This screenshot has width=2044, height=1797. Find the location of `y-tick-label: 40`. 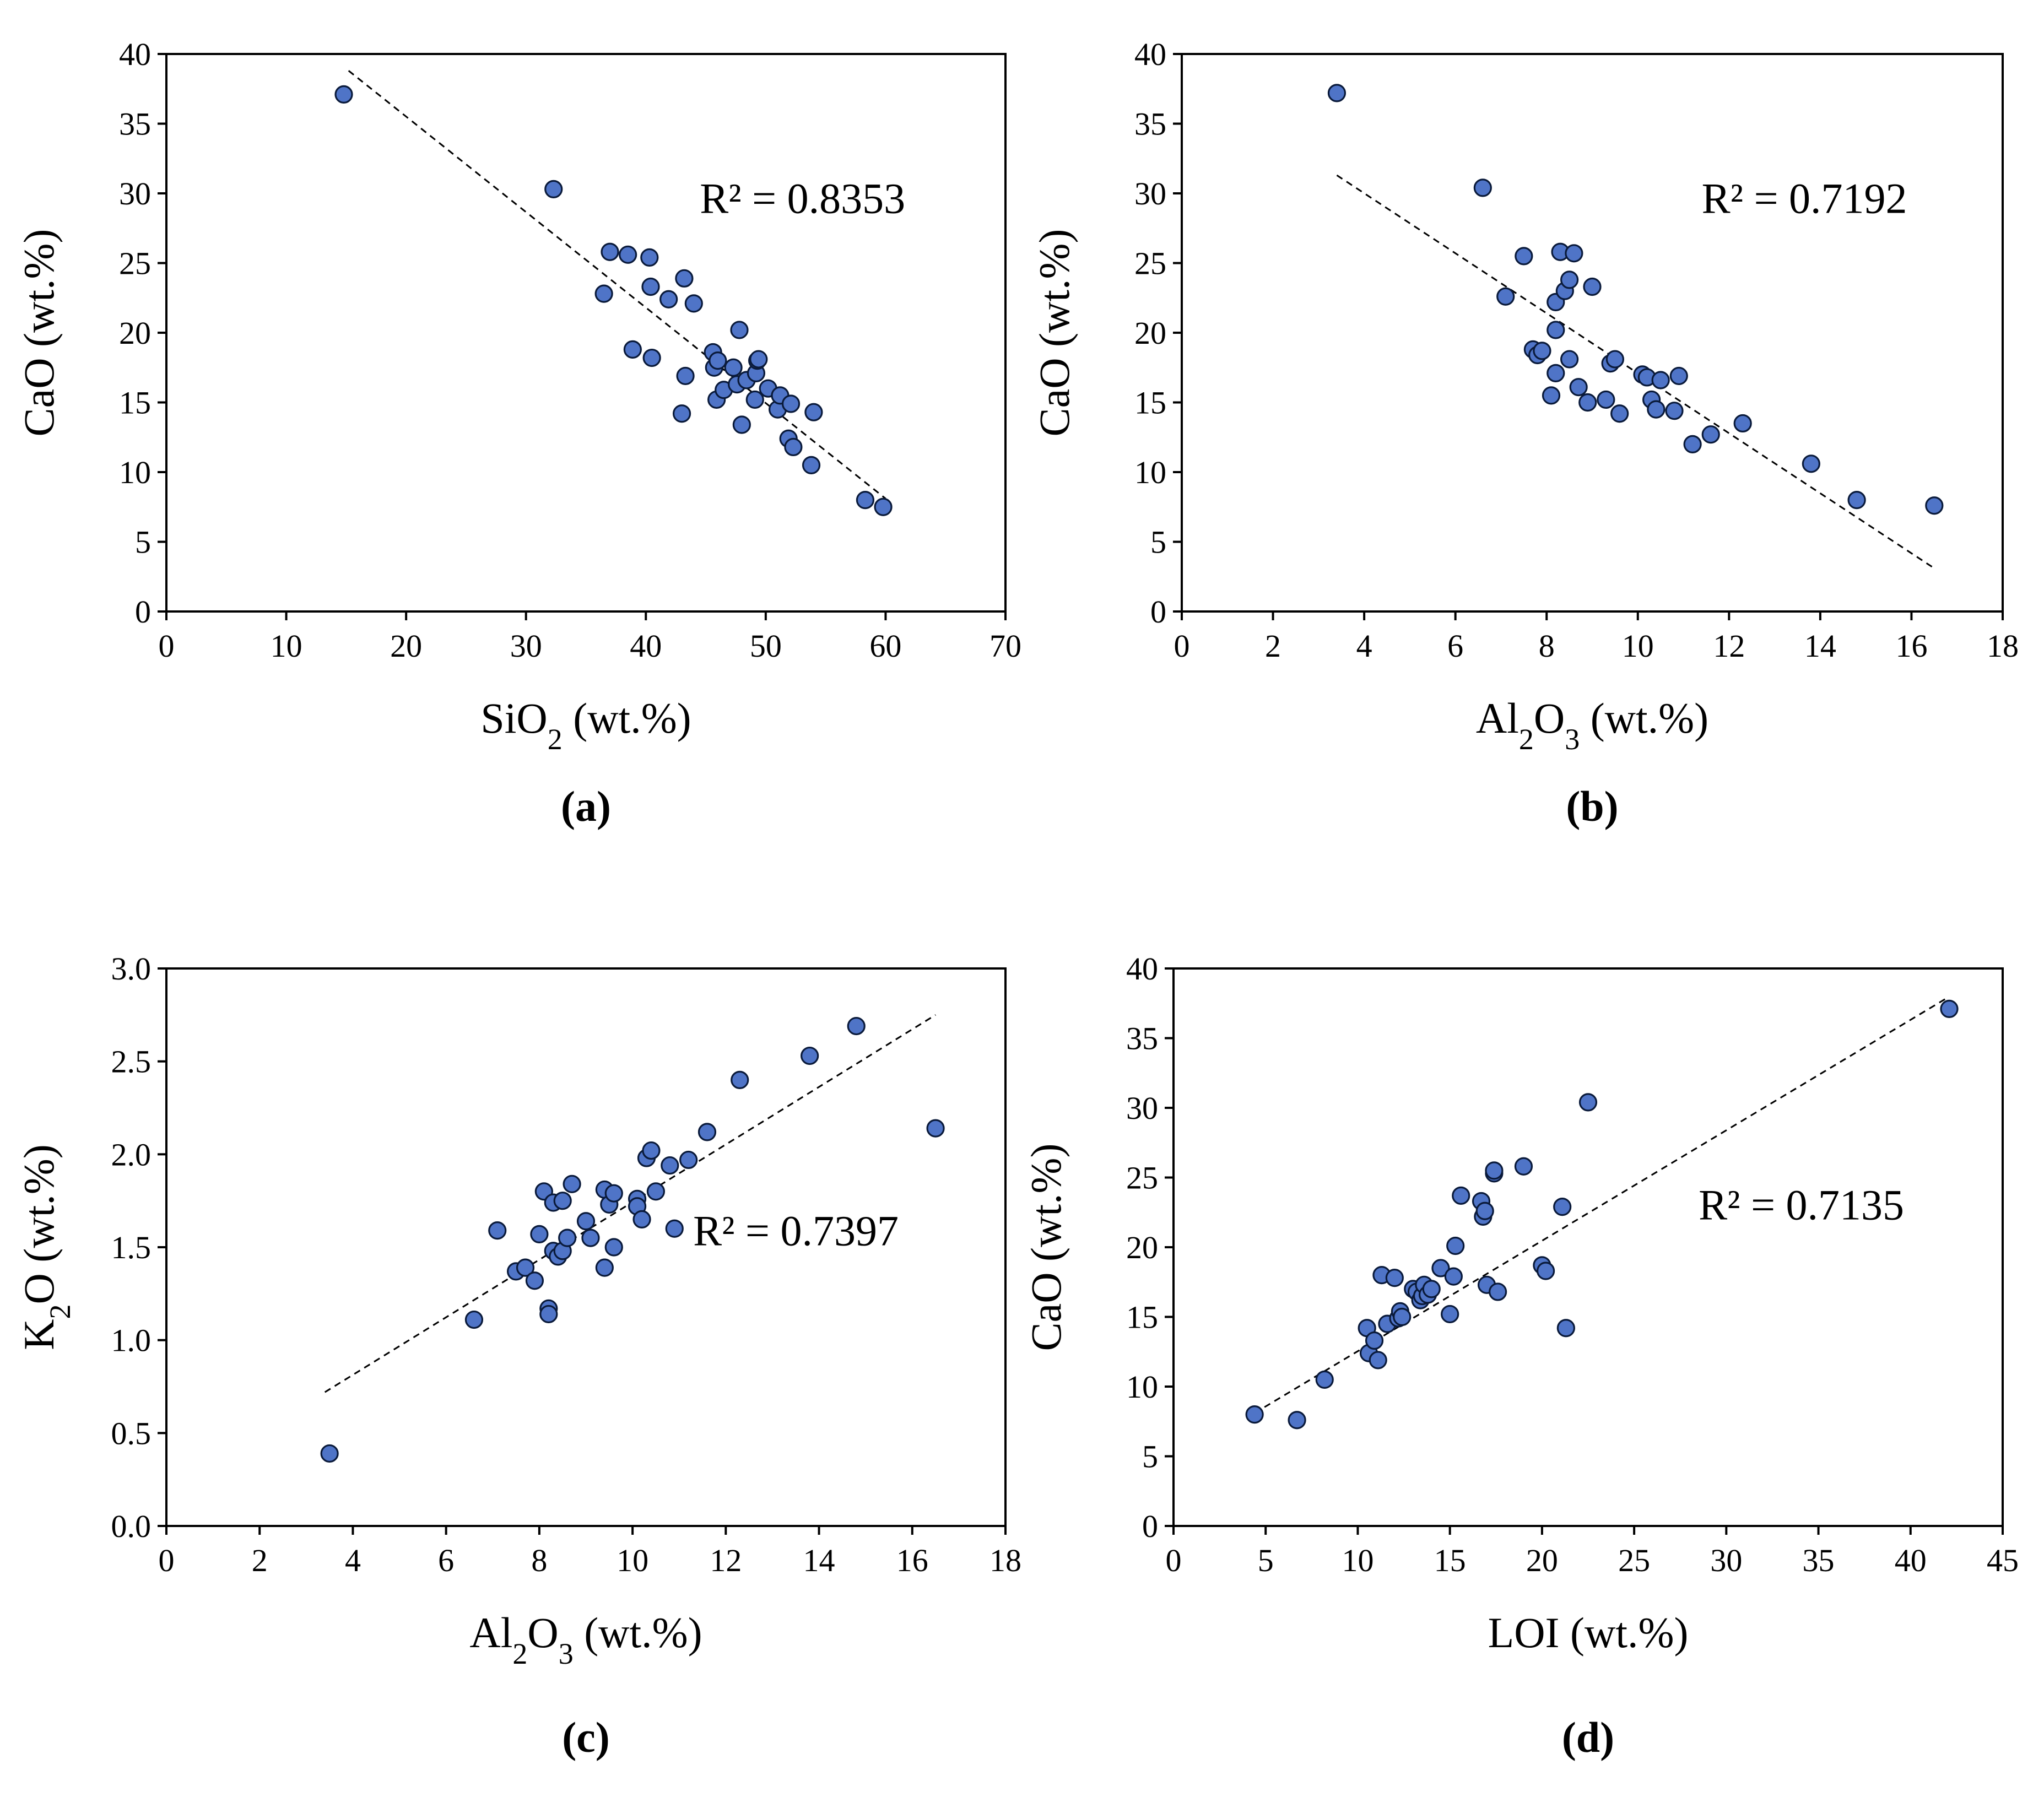

y-tick-label: 40 is located at coordinates (135, 54).